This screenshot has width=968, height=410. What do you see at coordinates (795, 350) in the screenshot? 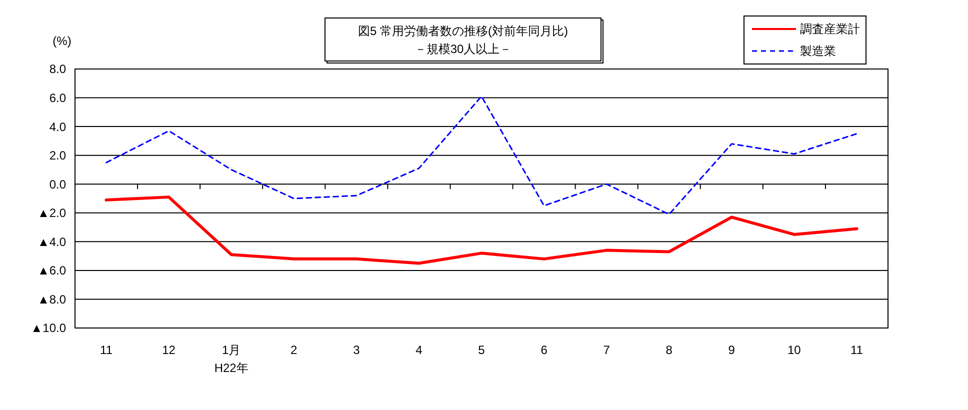
I see `x-tick-label: 10` at bounding box center [795, 350].